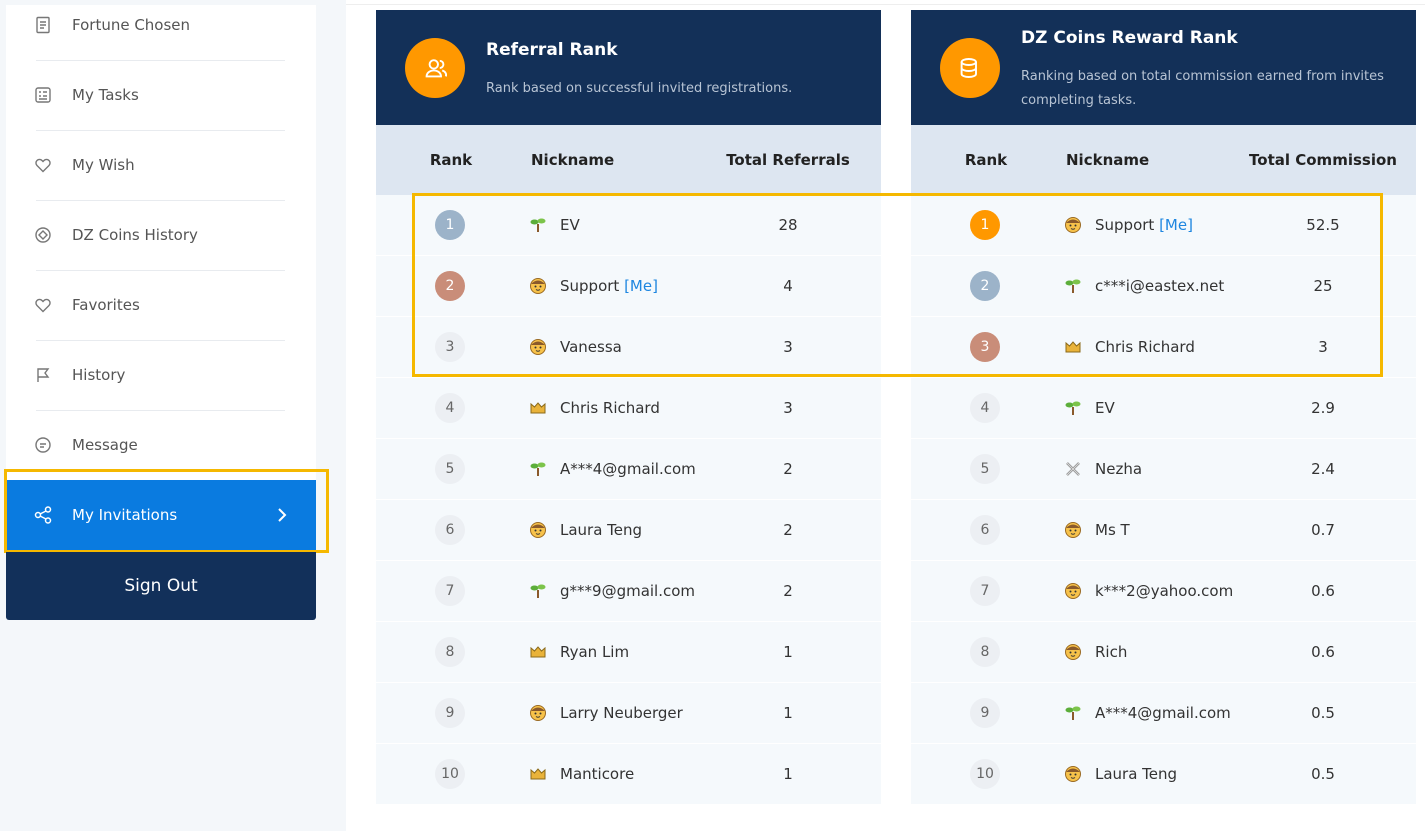 The width and height of the screenshot is (1425, 831). What do you see at coordinates (1163, 160) in the screenshot?
I see `column-header: Rank Nickname Total Commission` at bounding box center [1163, 160].